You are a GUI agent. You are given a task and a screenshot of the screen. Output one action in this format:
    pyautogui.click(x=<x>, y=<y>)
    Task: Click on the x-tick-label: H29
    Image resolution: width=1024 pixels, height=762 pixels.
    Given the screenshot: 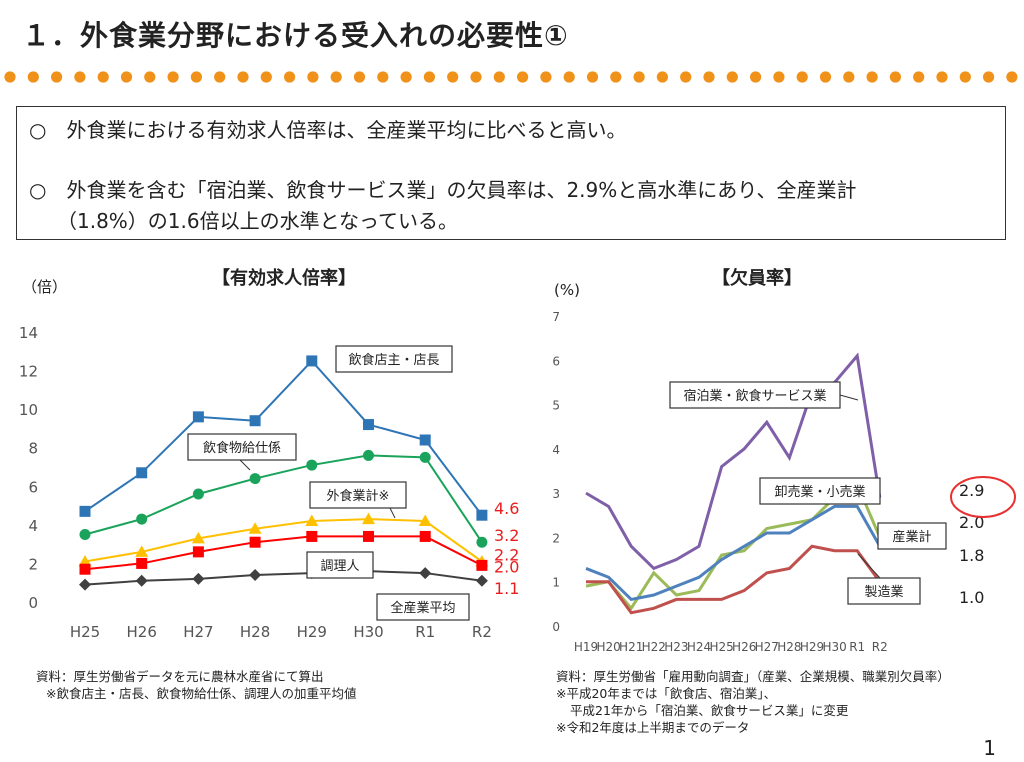 What is the action you would take?
    pyautogui.click(x=312, y=632)
    